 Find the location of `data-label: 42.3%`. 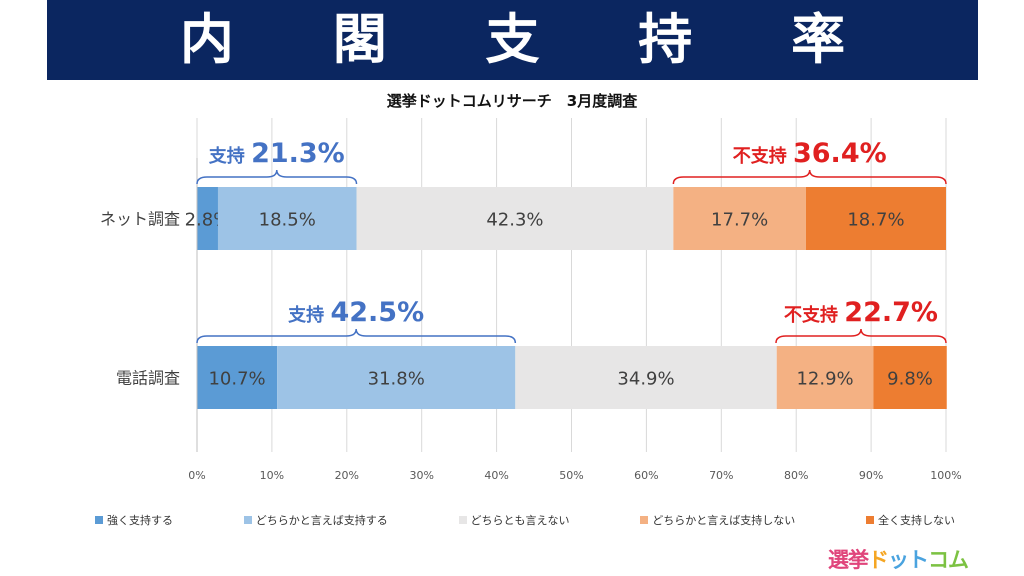

data-label: 42.3% is located at coordinates (514, 220).